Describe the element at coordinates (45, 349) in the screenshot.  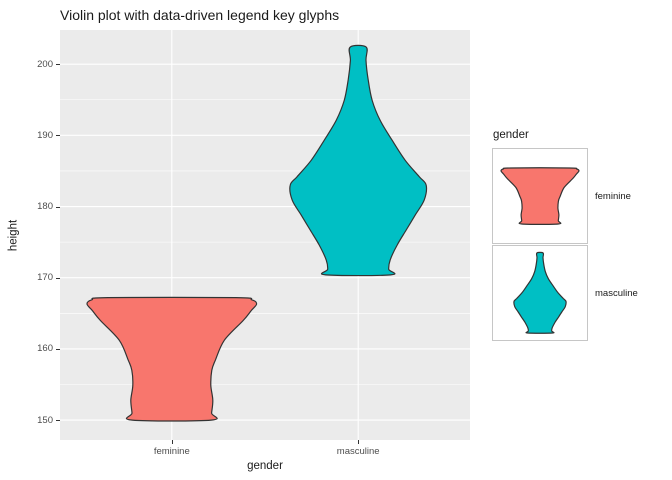
I see `y-tick-label: 160` at that location.